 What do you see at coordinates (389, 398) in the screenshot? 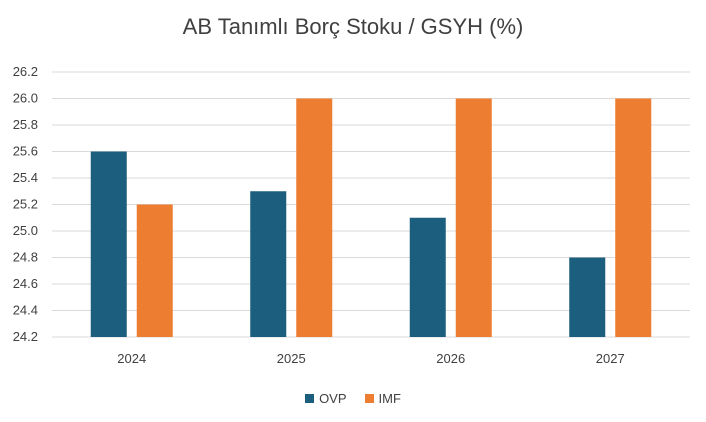
I see `legend-label-imf: IMF` at bounding box center [389, 398].